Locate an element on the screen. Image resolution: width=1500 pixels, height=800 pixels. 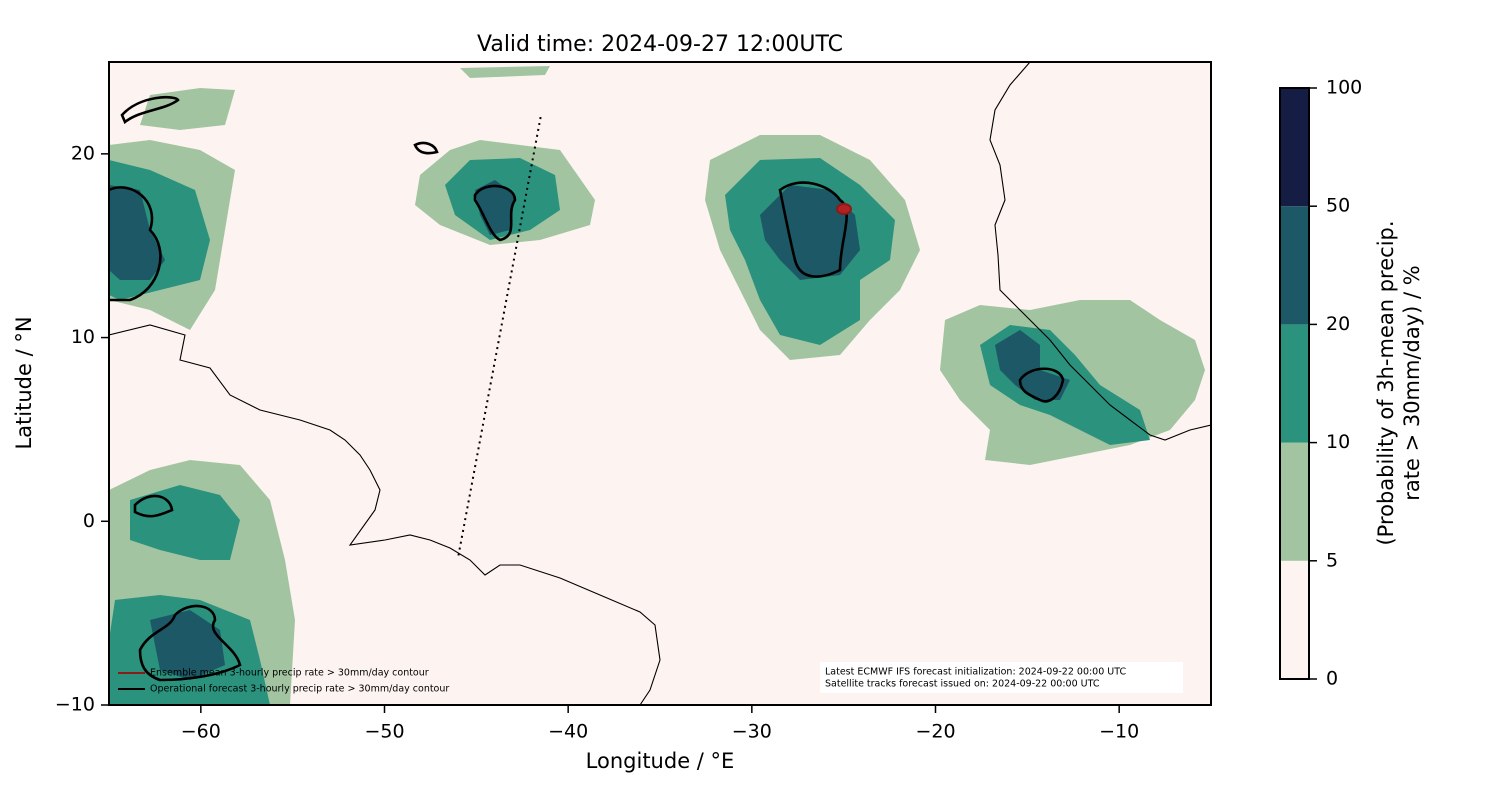
ensemble-contour is located at coordinates (844, 209).